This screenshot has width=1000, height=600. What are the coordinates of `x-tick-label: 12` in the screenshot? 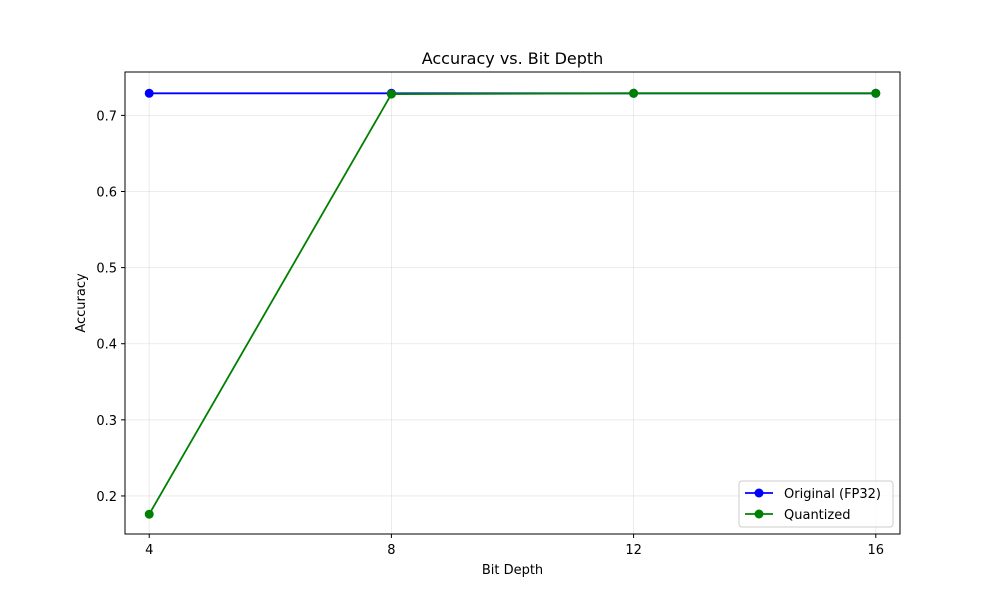 It's located at (633, 550).